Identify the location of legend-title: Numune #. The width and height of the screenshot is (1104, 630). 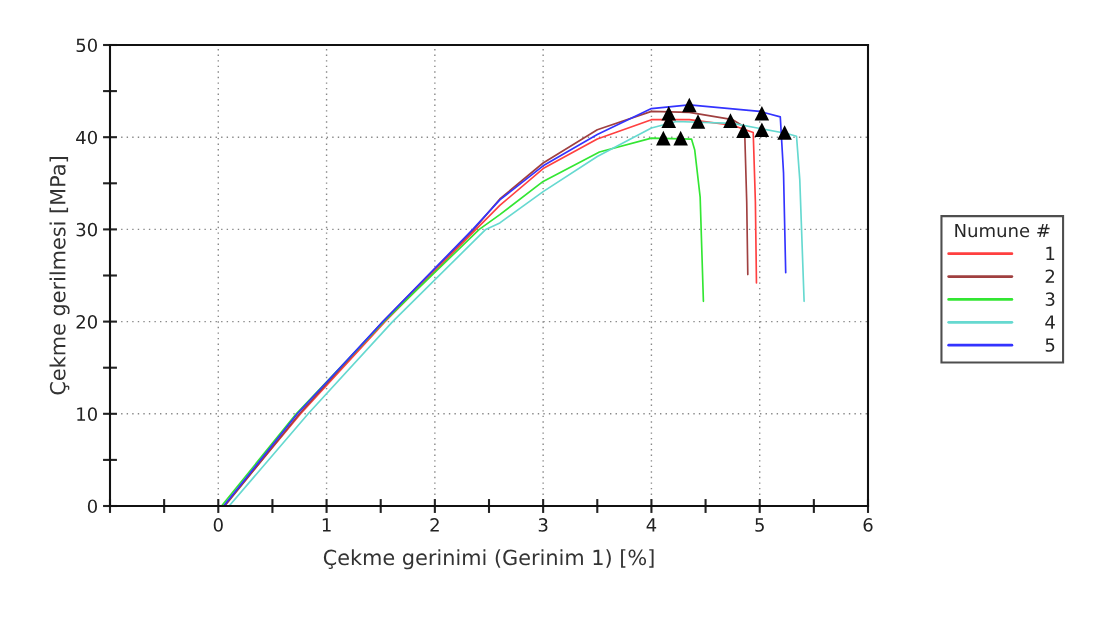
(1002, 230).